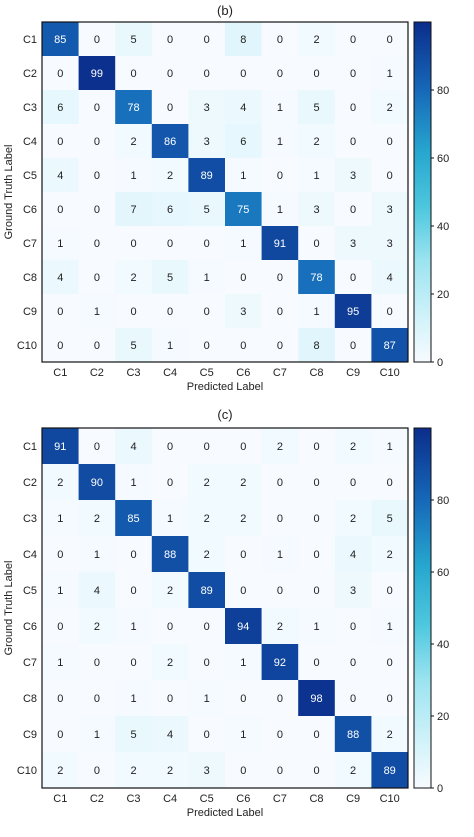  Describe the element at coordinates (443, 501) in the screenshot. I see `colorbar-tick-label: 80` at that location.